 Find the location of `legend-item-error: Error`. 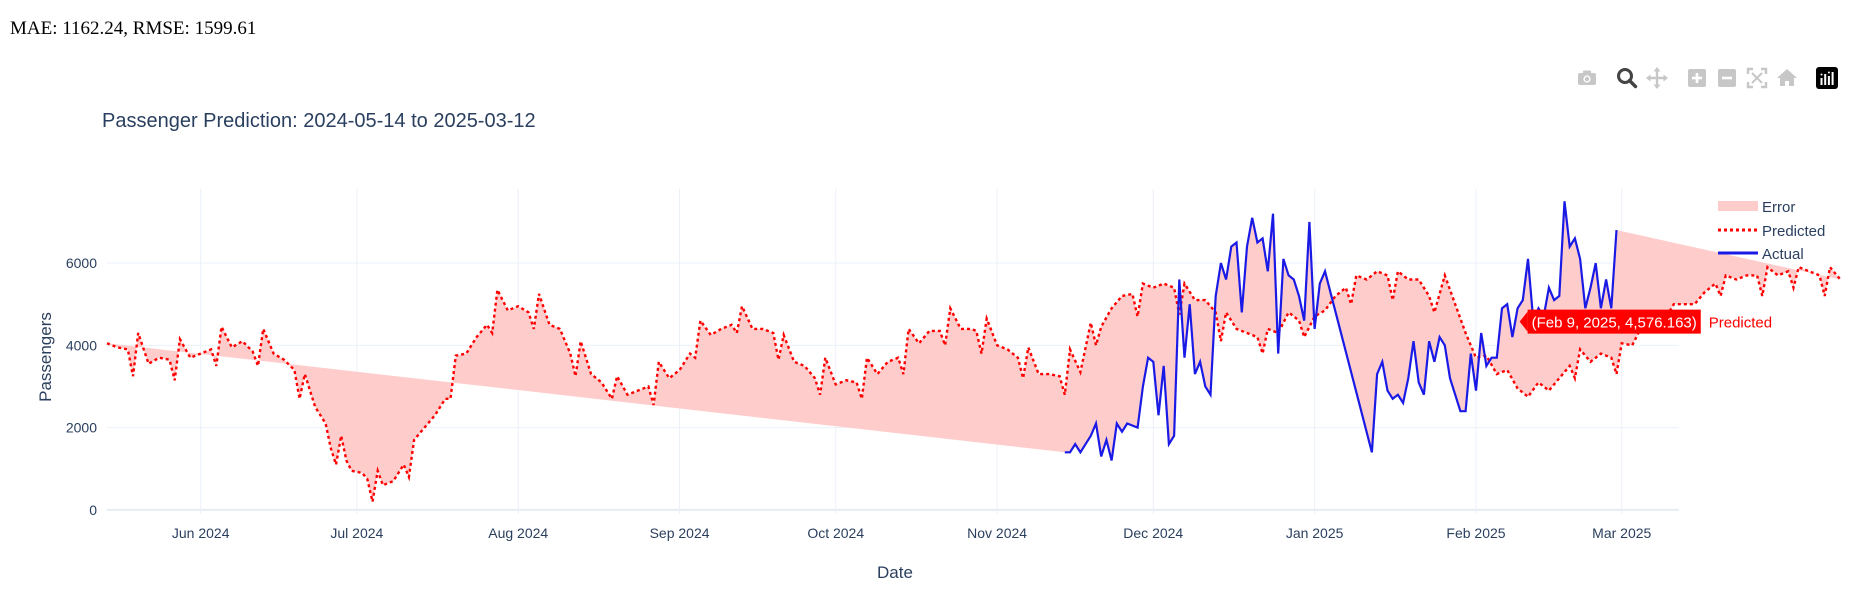

legend-item-error: Error is located at coordinates (1756, 207).